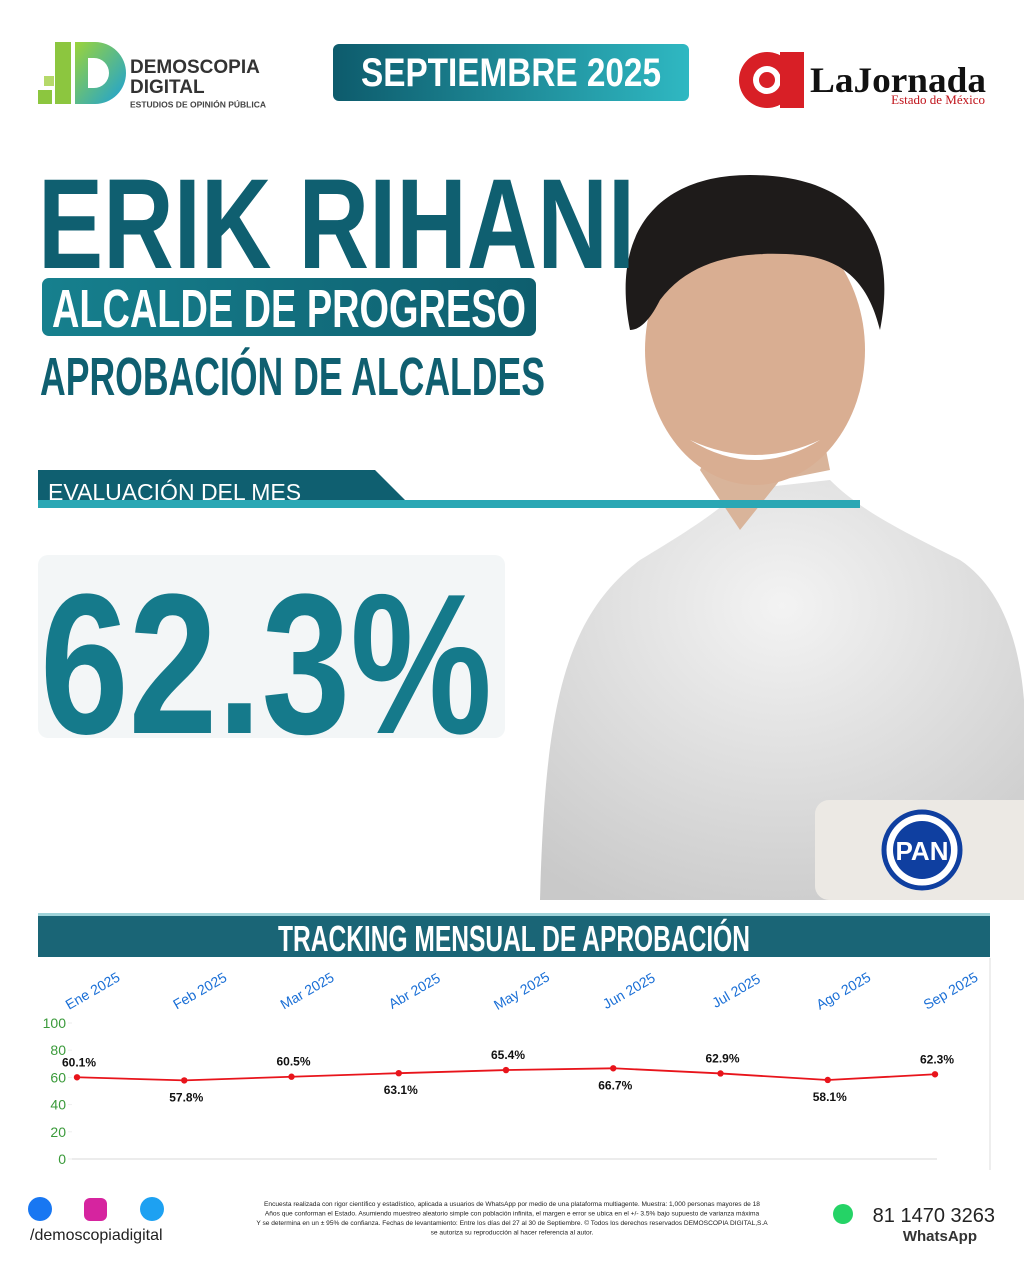 The image size is (1024, 1271). Describe the element at coordinates (79, 1062) in the screenshot. I see `data-label: 60.1%` at that location.